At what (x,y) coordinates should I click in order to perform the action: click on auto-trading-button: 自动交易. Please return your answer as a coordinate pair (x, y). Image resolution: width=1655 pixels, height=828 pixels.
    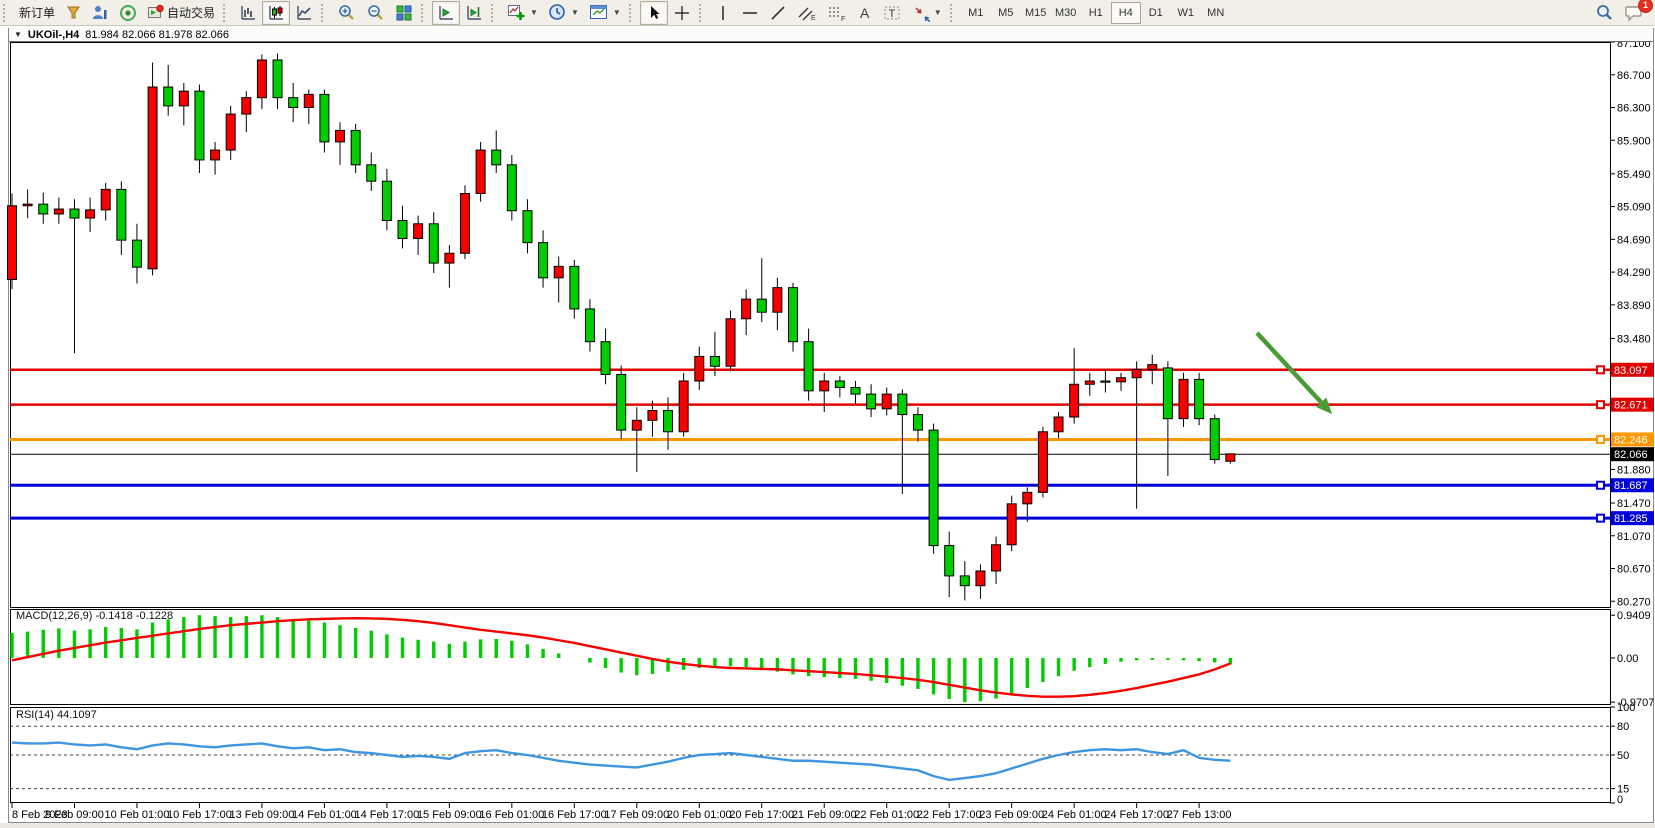
    Looking at the image, I should click on (181, 13).